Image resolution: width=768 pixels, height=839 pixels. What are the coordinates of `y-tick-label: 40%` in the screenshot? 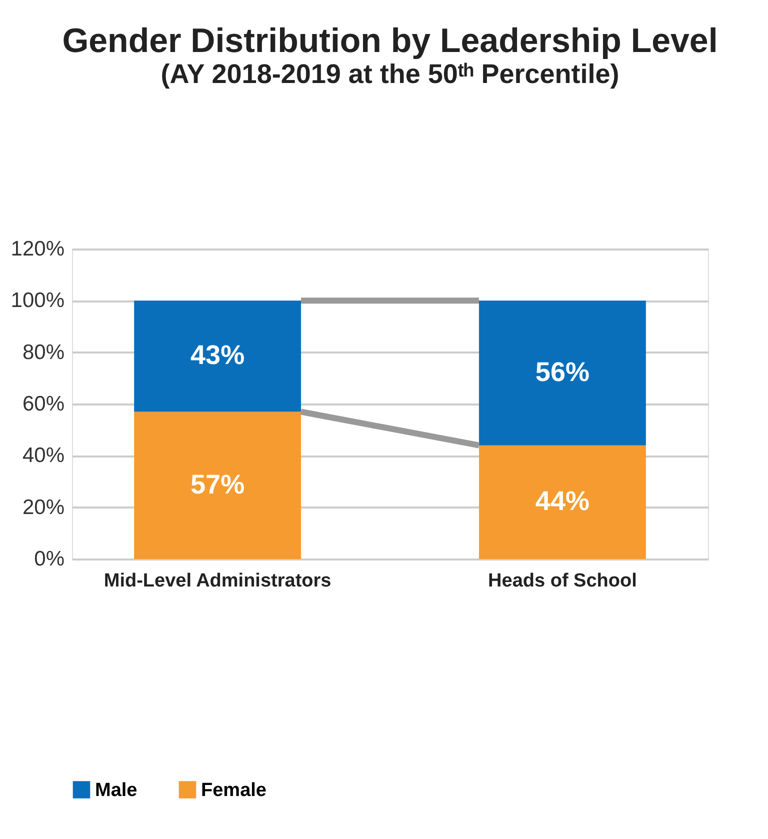 It's located at (43, 456).